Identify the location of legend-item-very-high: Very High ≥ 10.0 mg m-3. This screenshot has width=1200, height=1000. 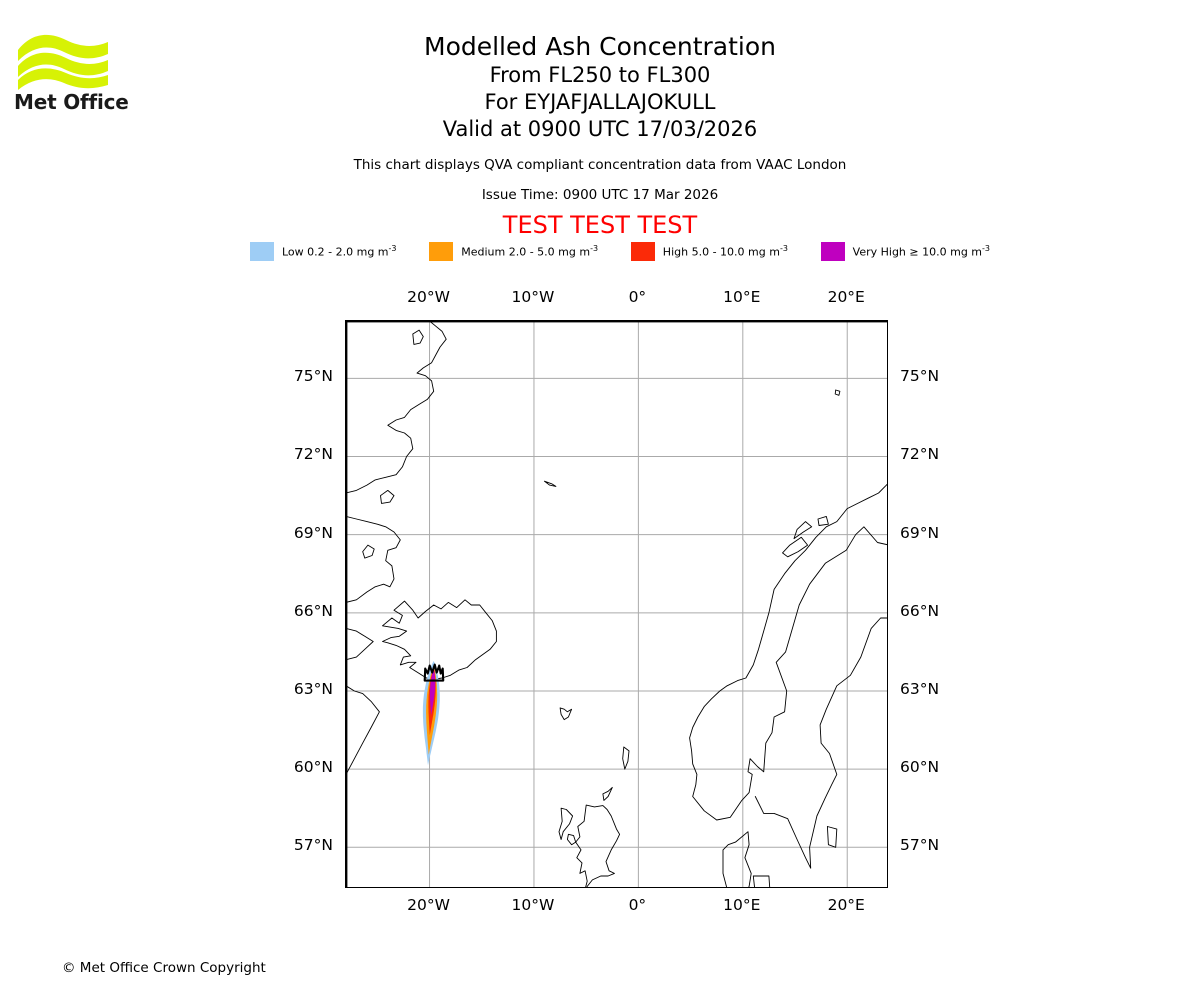
(905, 251).